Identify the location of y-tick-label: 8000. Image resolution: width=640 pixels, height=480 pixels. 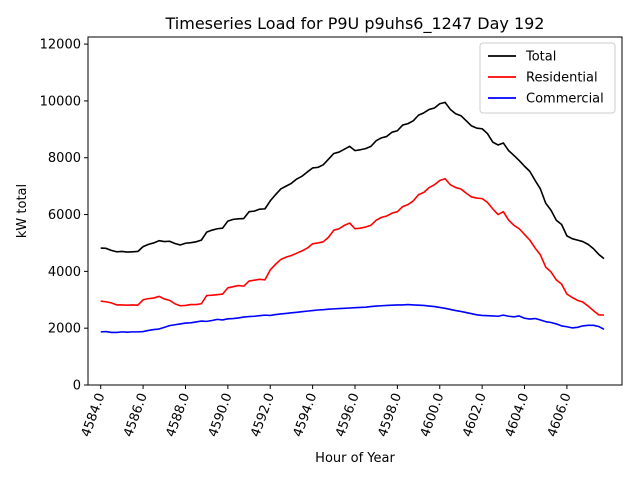
(64, 158).